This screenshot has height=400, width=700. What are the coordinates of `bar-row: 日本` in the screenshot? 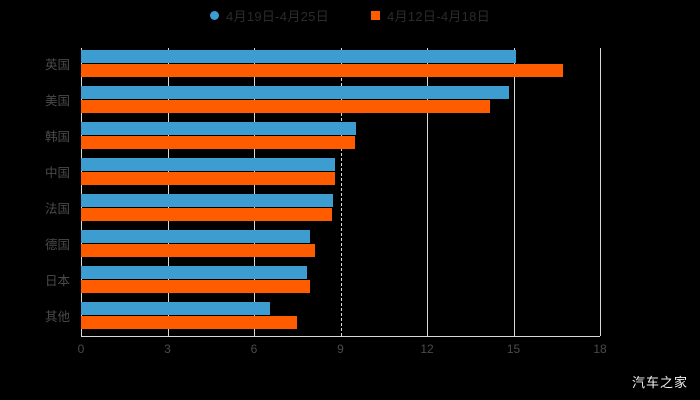 It's located at (322, 282).